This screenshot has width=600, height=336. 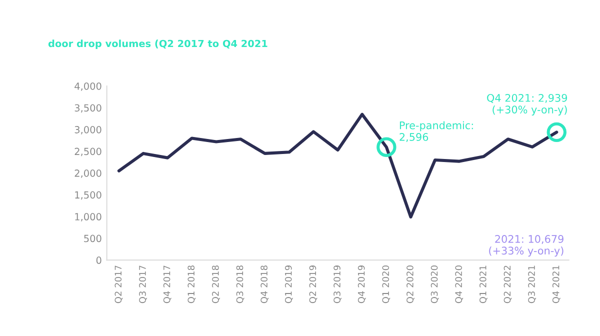 What do you see at coordinates (386, 285) in the screenshot?
I see `x-tick-label: Q1 2020` at bounding box center [386, 285].